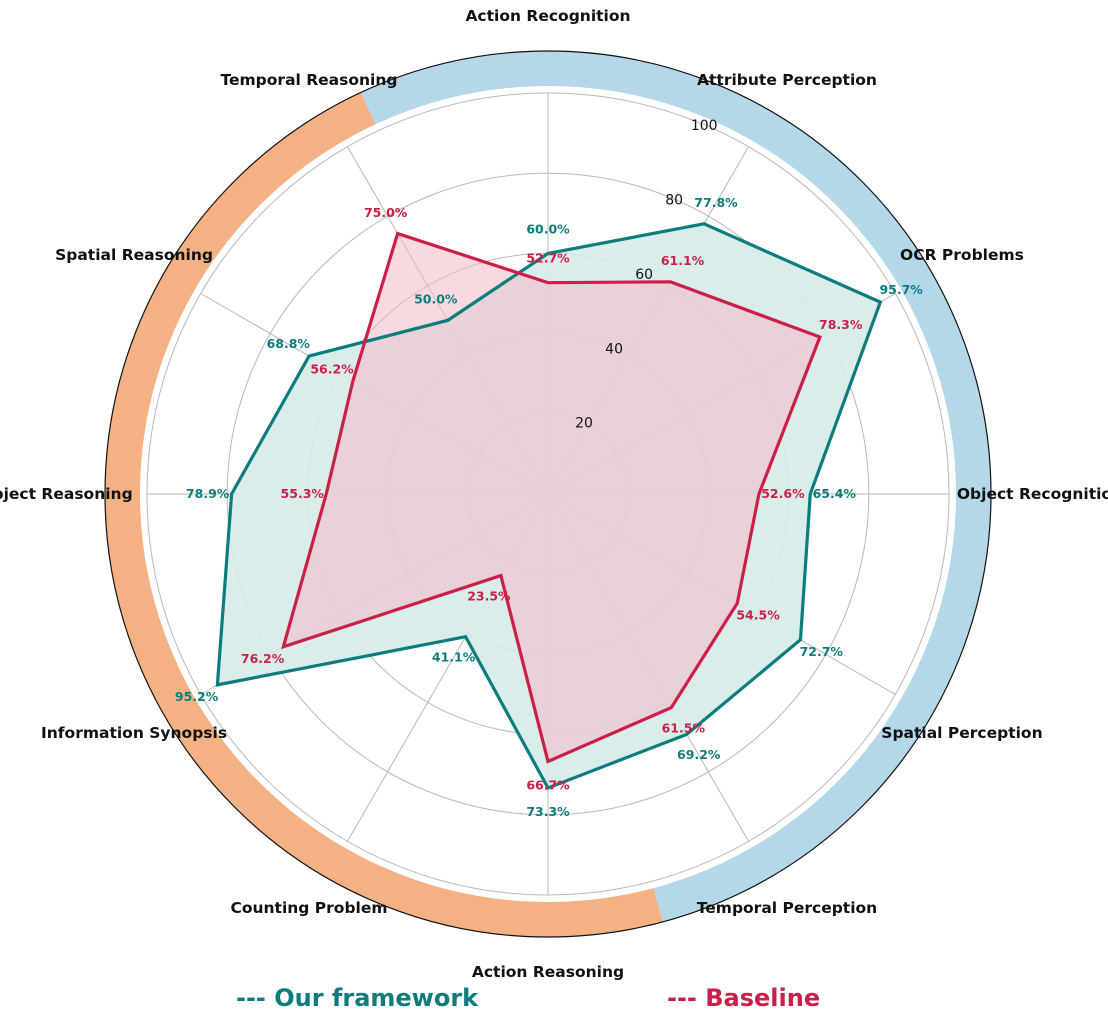 This screenshot has width=1108, height=1035. I want to click on category-label: OCR Problems, so click(962, 255).